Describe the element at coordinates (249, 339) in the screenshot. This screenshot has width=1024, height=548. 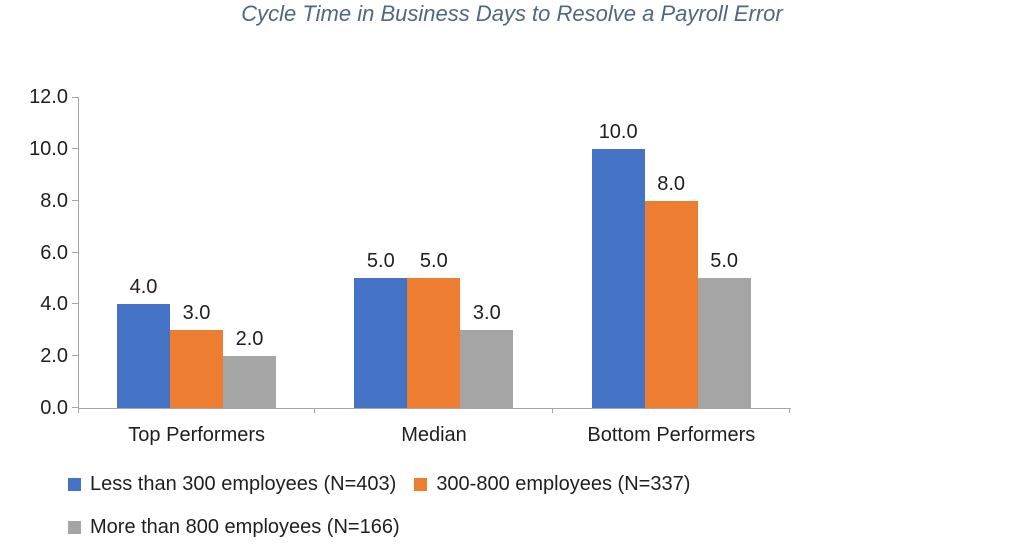
I see `bar-value-label: 2.0` at that location.